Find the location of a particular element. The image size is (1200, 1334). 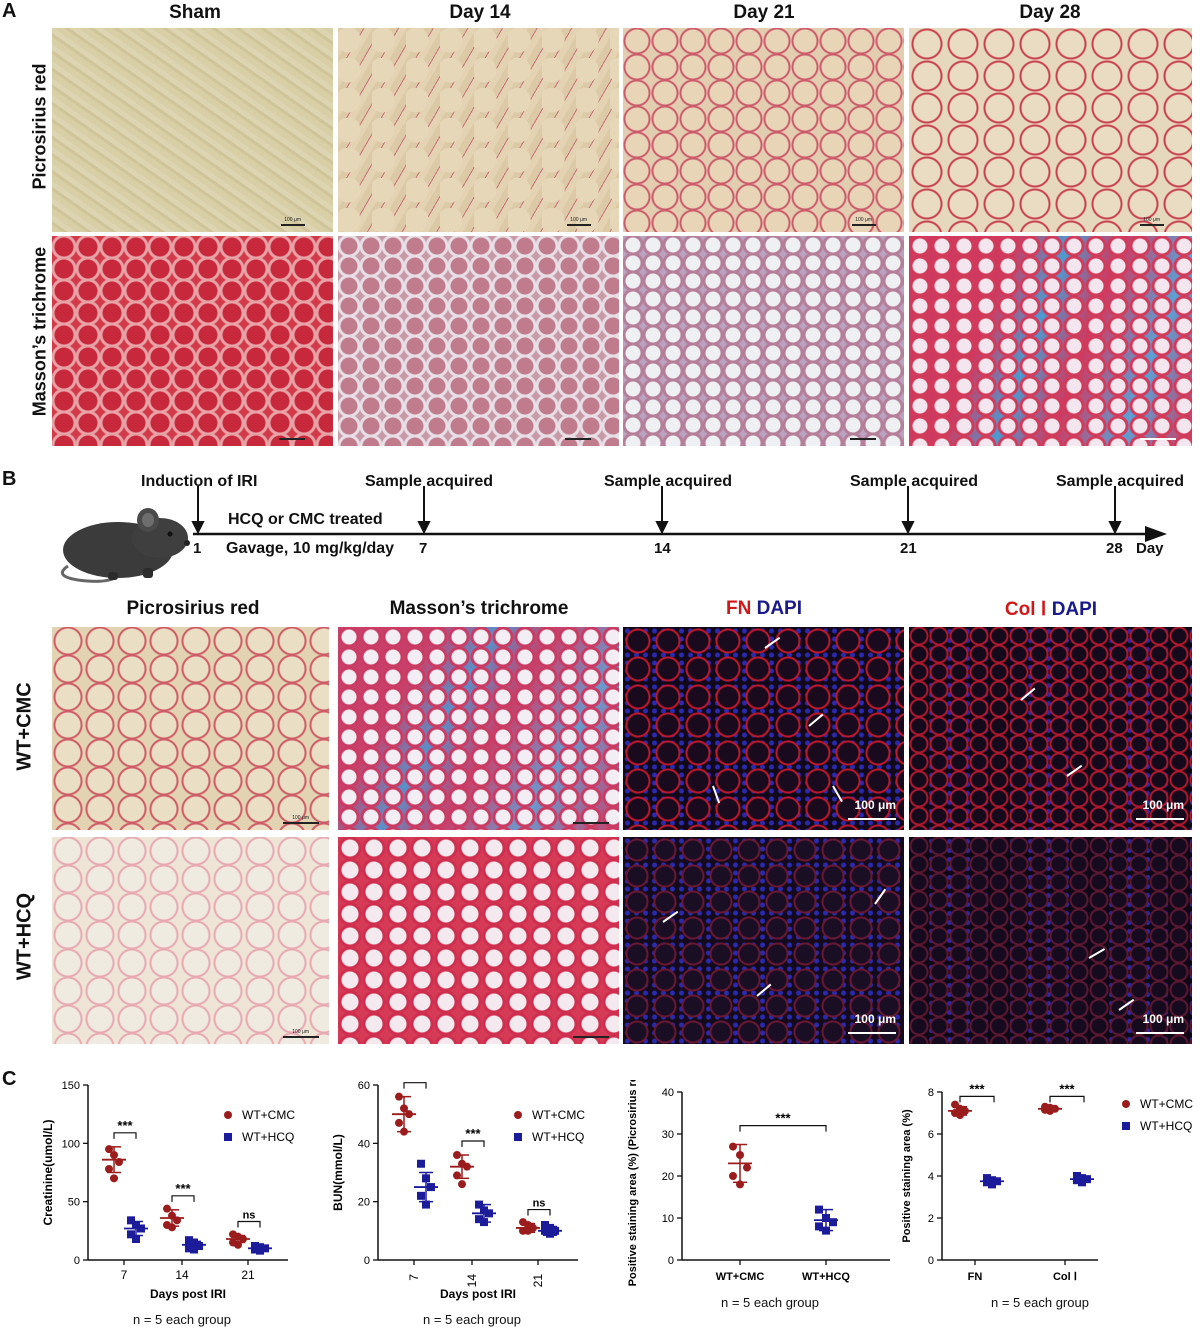

col-head-day21: Day 21 is located at coordinates (764, 12).